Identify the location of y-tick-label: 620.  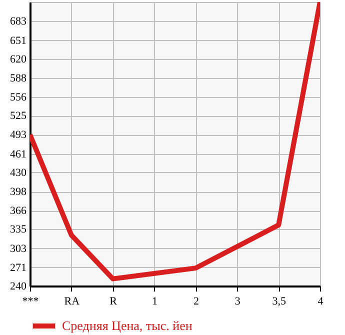
(18, 59).